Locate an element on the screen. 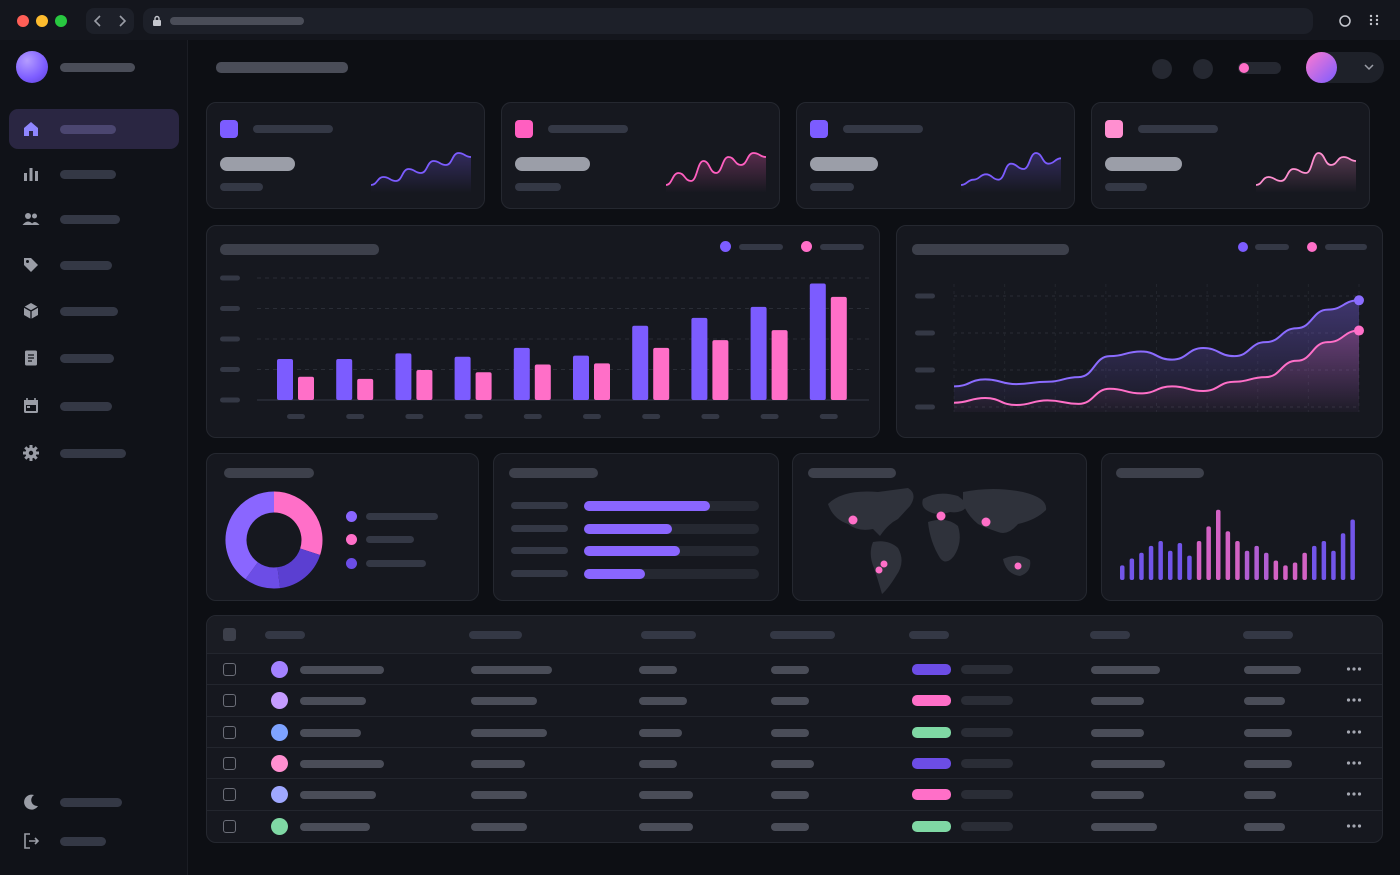 The width and height of the screenshot is (1400, 875). series-end-point is located at coordinates (1359, 300).